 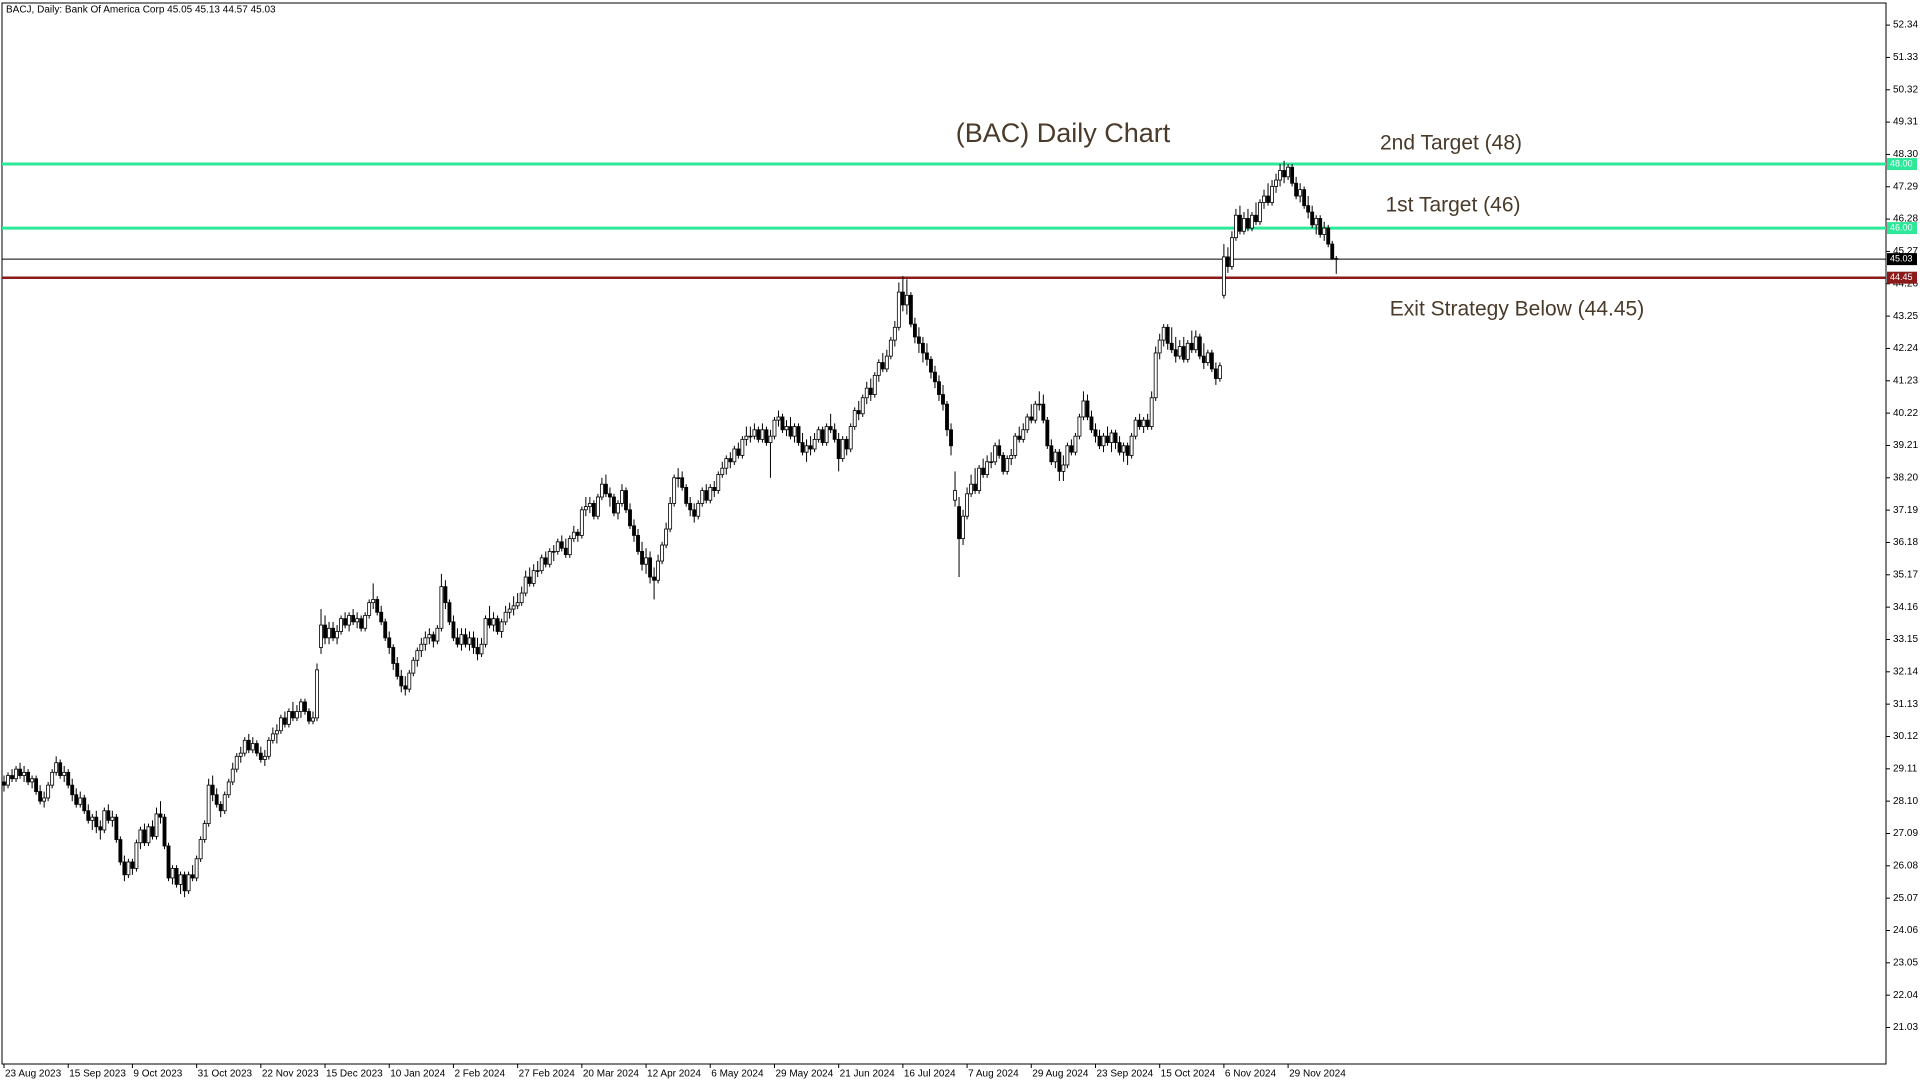 What do you see at coordinates (1905, 704) in the screenshot?
I see `y-tick-label: 31.13` at bounding box center [1905, 704].